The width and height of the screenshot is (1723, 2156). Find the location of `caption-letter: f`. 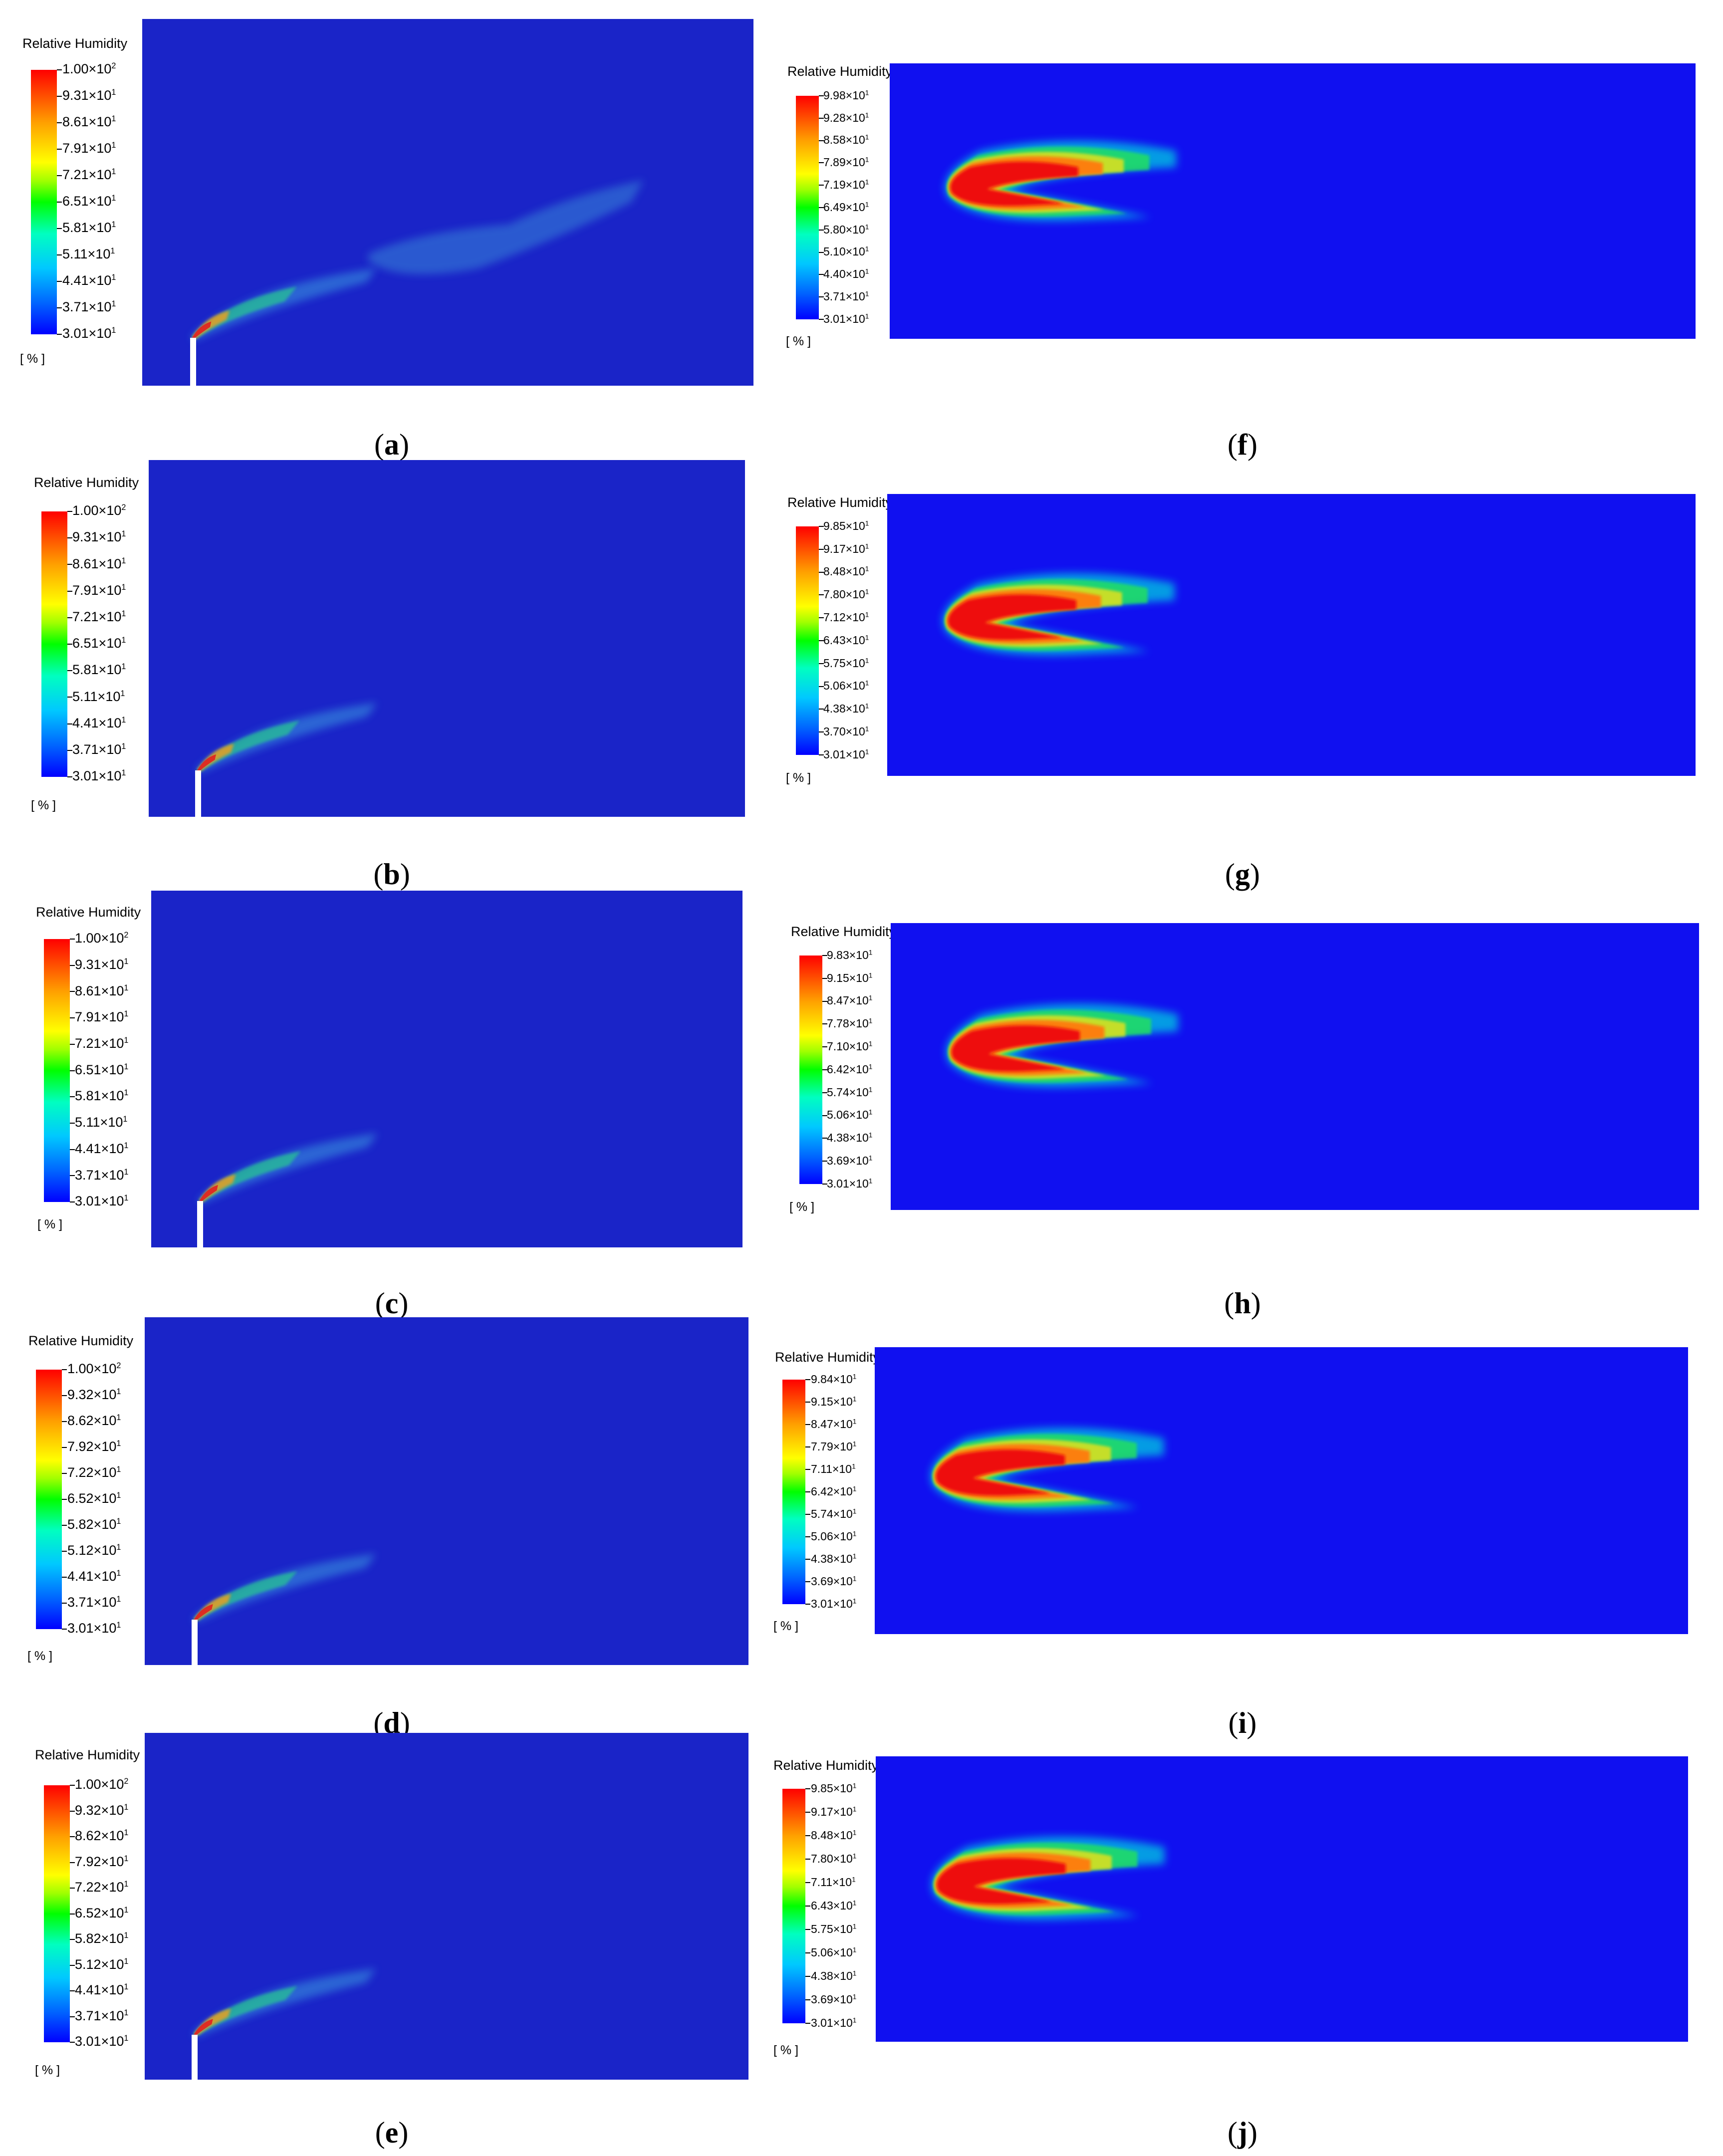

caption-letter: f is located at coordinates (1242, 445).